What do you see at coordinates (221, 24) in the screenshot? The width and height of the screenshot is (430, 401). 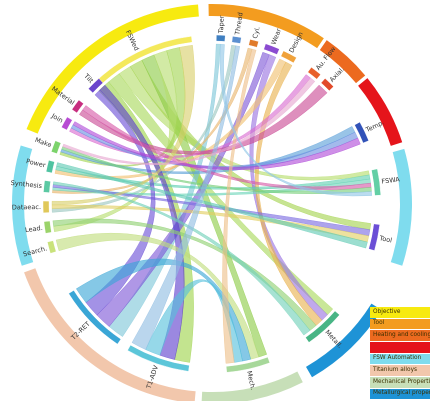 I see `node-label: Taper` at bounding box center [221, 24].